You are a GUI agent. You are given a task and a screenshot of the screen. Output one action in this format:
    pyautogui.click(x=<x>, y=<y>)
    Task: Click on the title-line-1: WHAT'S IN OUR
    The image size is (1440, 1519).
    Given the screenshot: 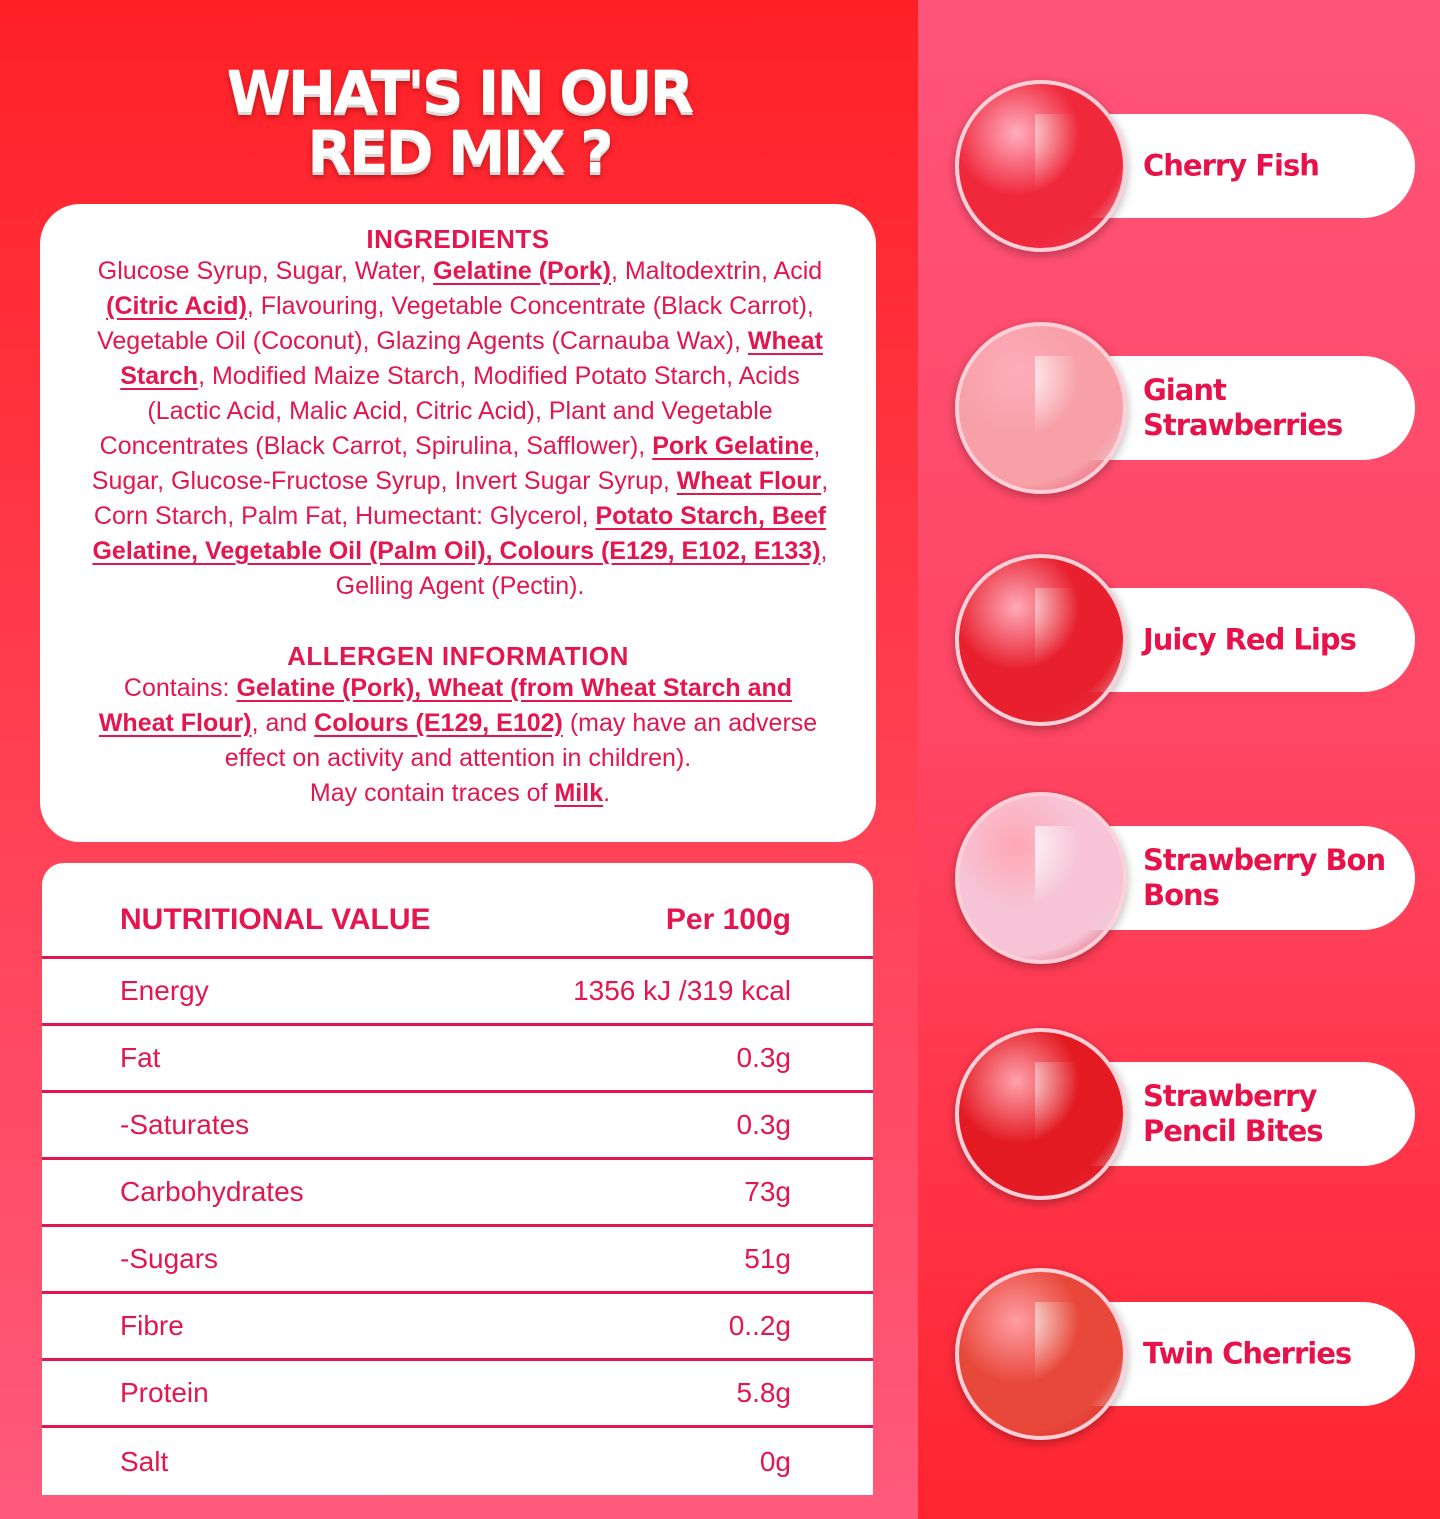 What is the action you would take?
    pyautogui.click(x=460, y=92)
    